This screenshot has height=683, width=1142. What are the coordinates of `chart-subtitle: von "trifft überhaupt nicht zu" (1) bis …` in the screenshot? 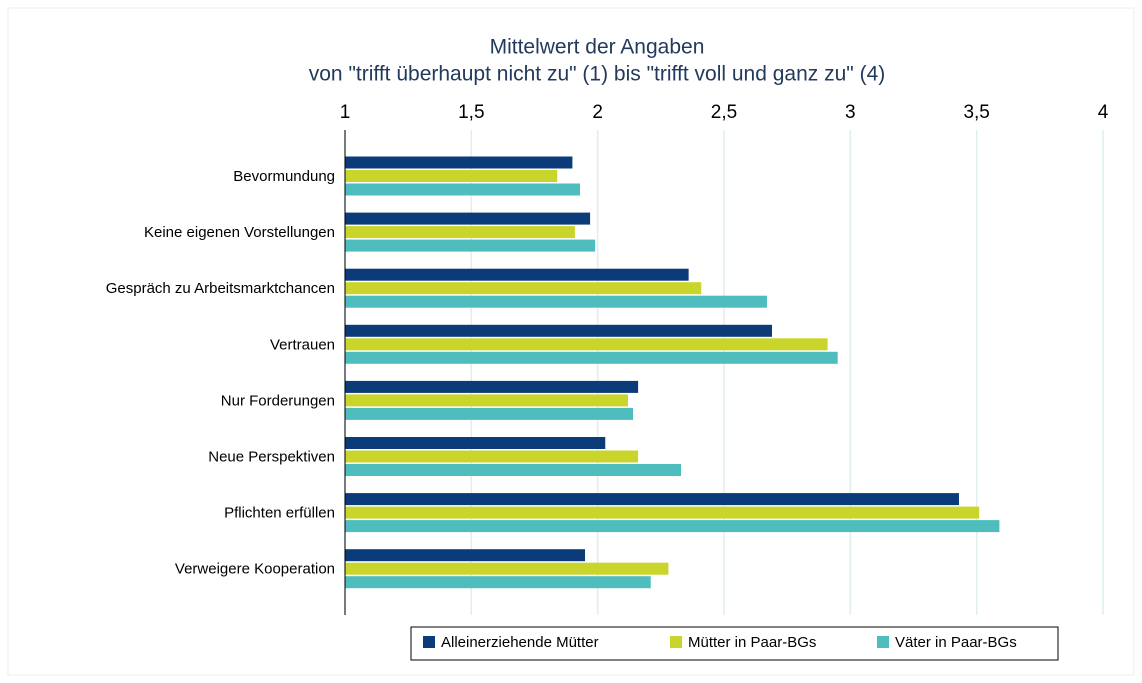 It's located at (597, 74).